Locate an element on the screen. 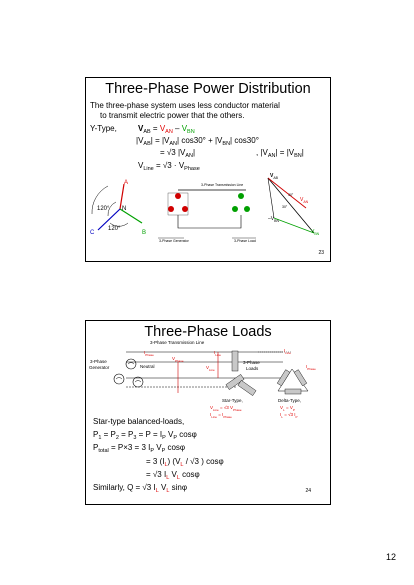 The width and height of the screenshot is (414, 585). phasor-diagram-left is located at coordinates (117, 207).